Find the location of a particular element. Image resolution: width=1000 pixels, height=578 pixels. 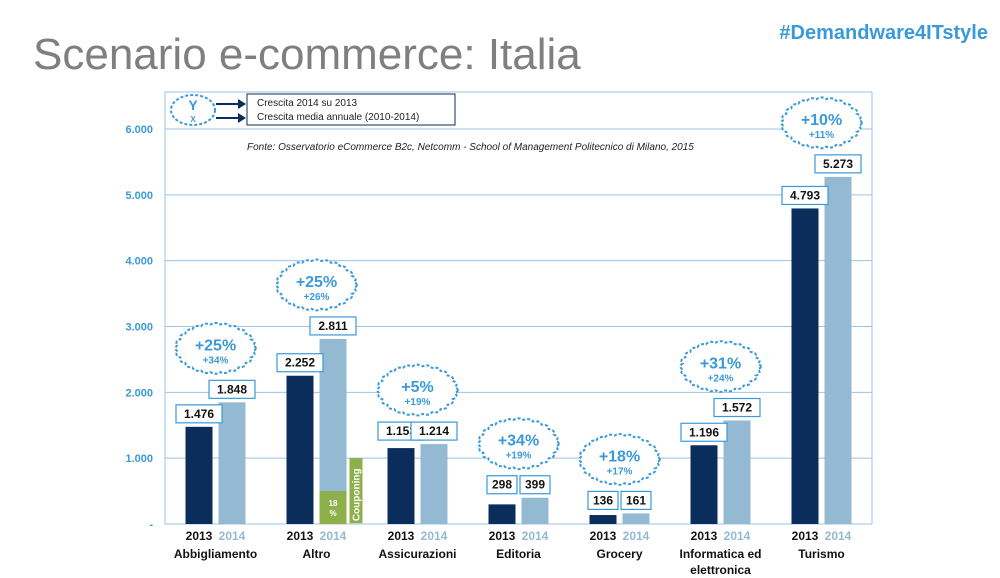

category-label: Altro is located at coordinates (317, 554).